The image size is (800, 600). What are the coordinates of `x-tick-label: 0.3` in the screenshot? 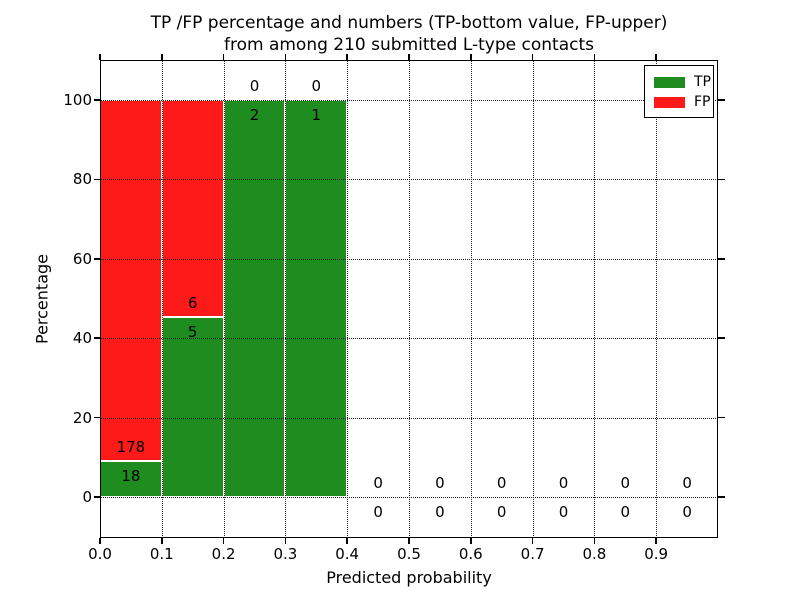 It's located at (285, 554).